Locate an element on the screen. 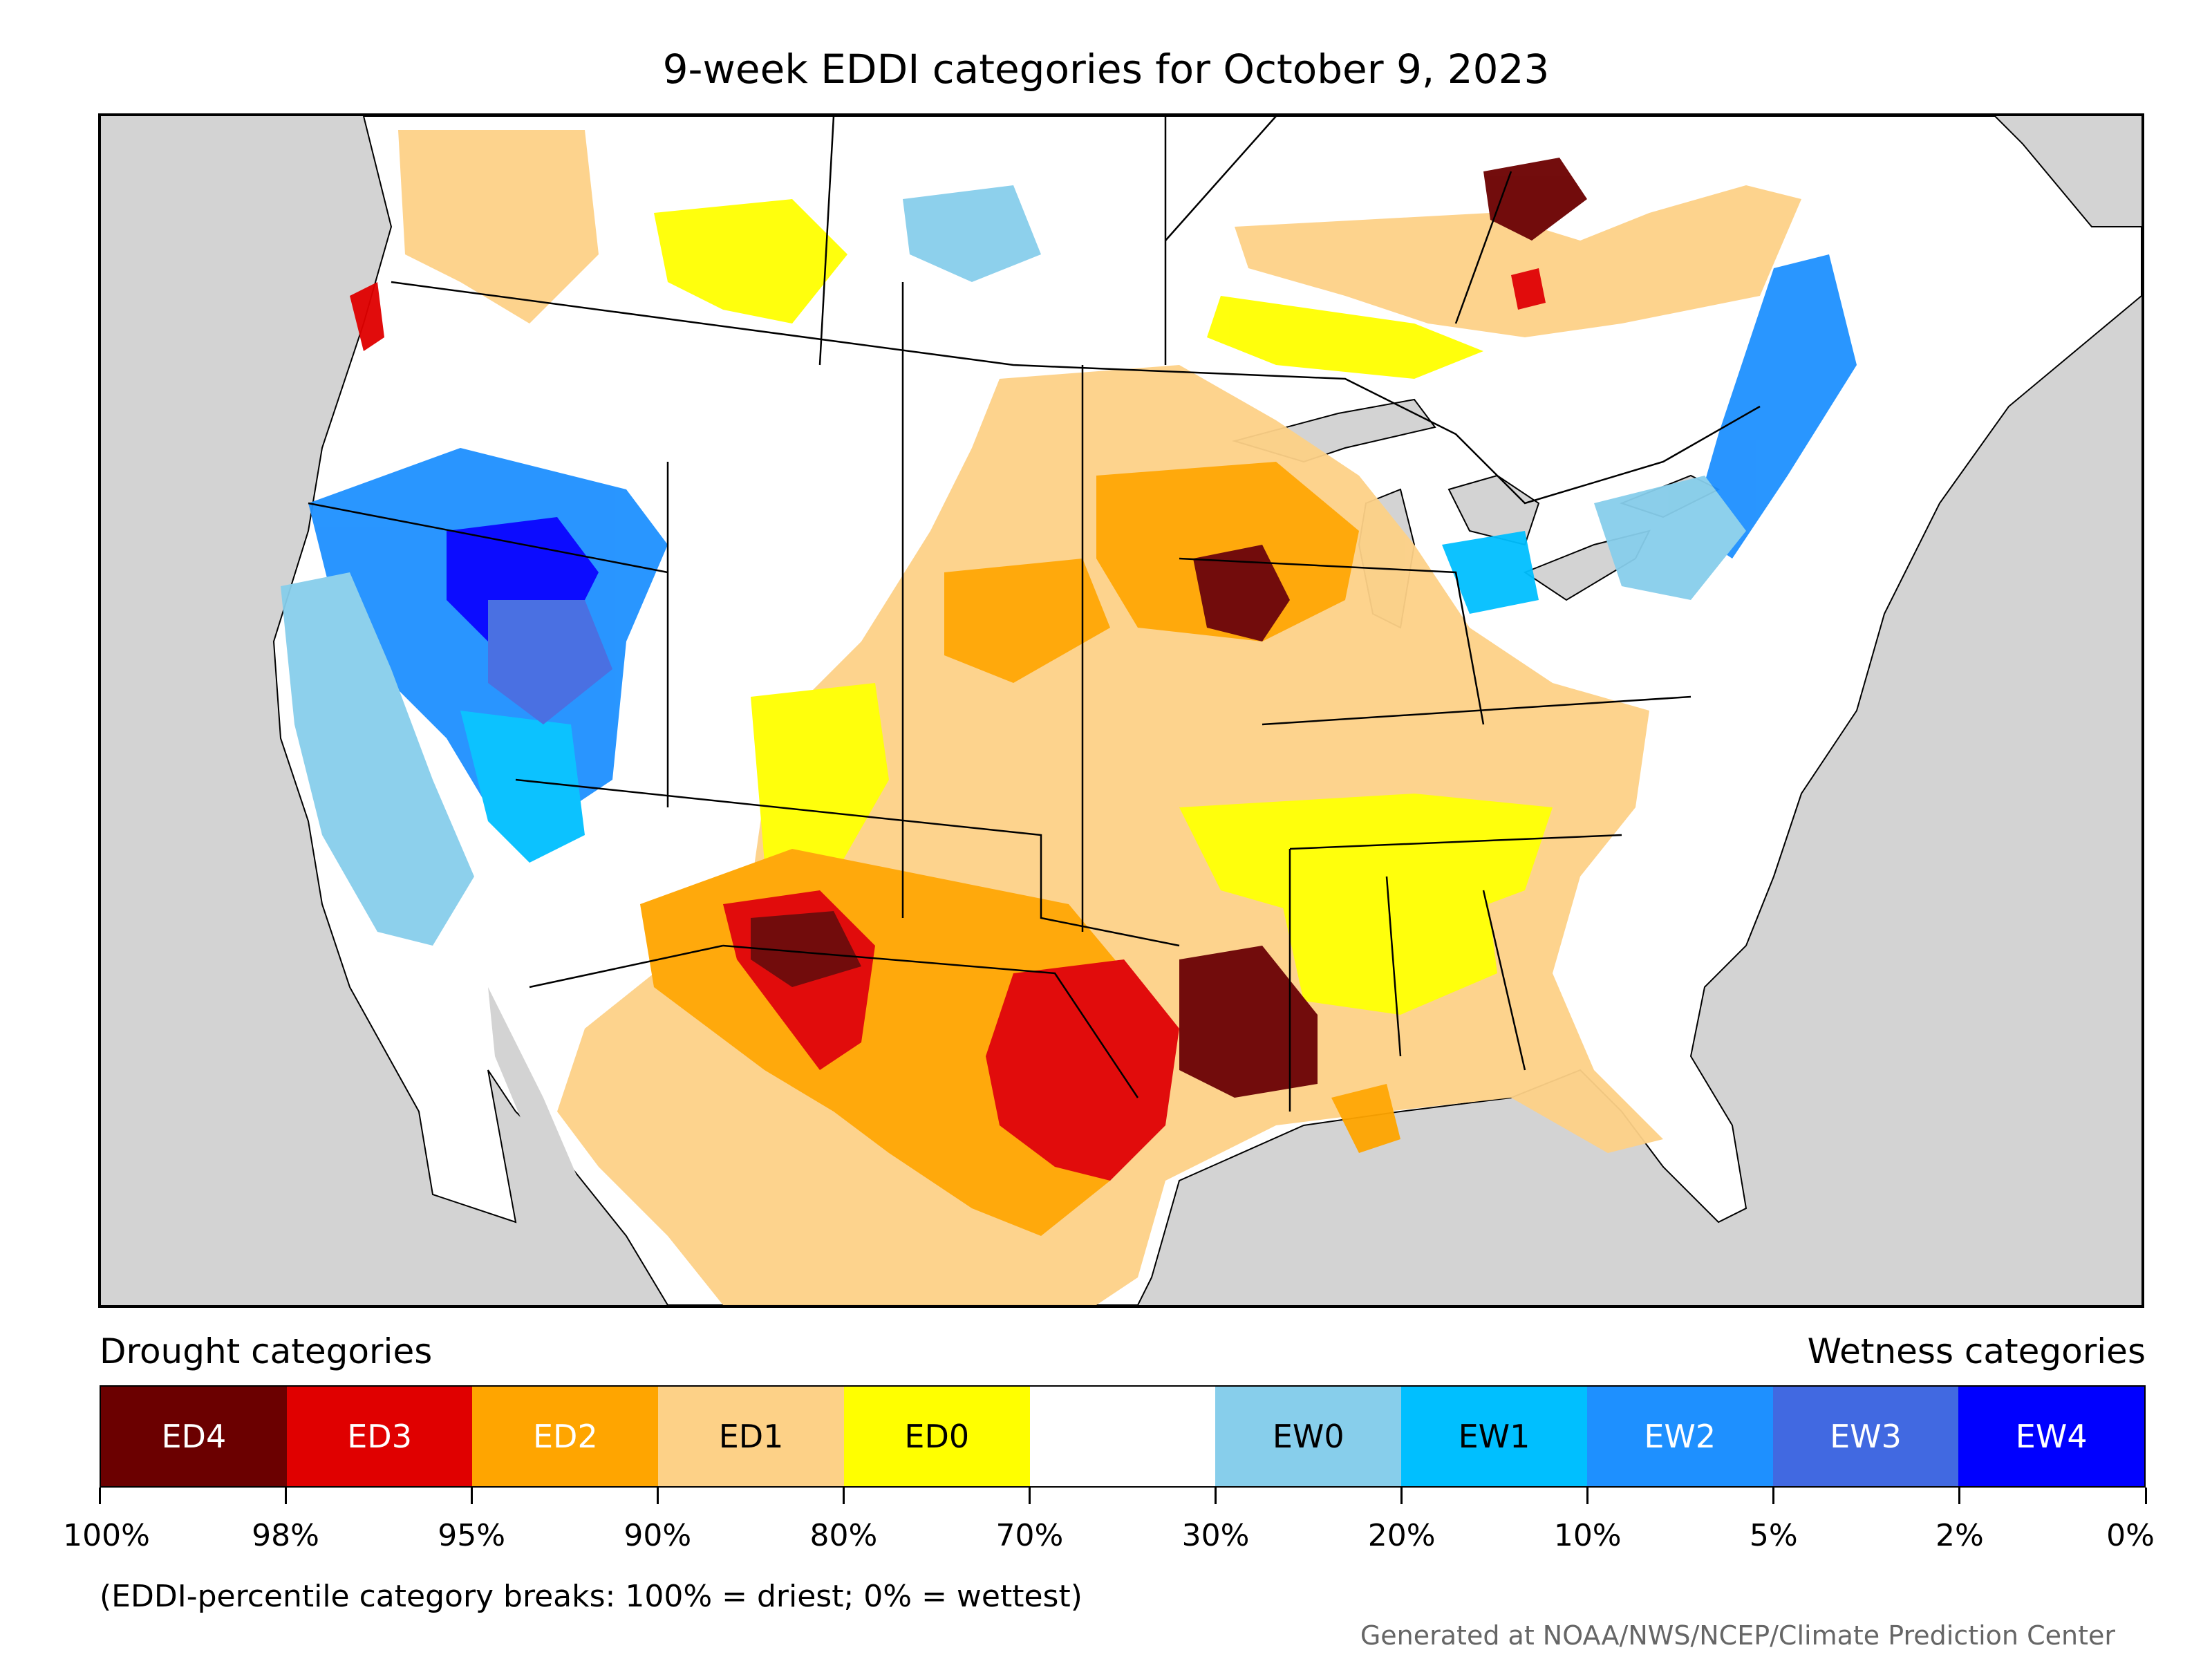 Image resolution: width=2212 pixels, height=1659 pixels. colorbar-tick-label: 80% is located at coordinates (843, 1535).